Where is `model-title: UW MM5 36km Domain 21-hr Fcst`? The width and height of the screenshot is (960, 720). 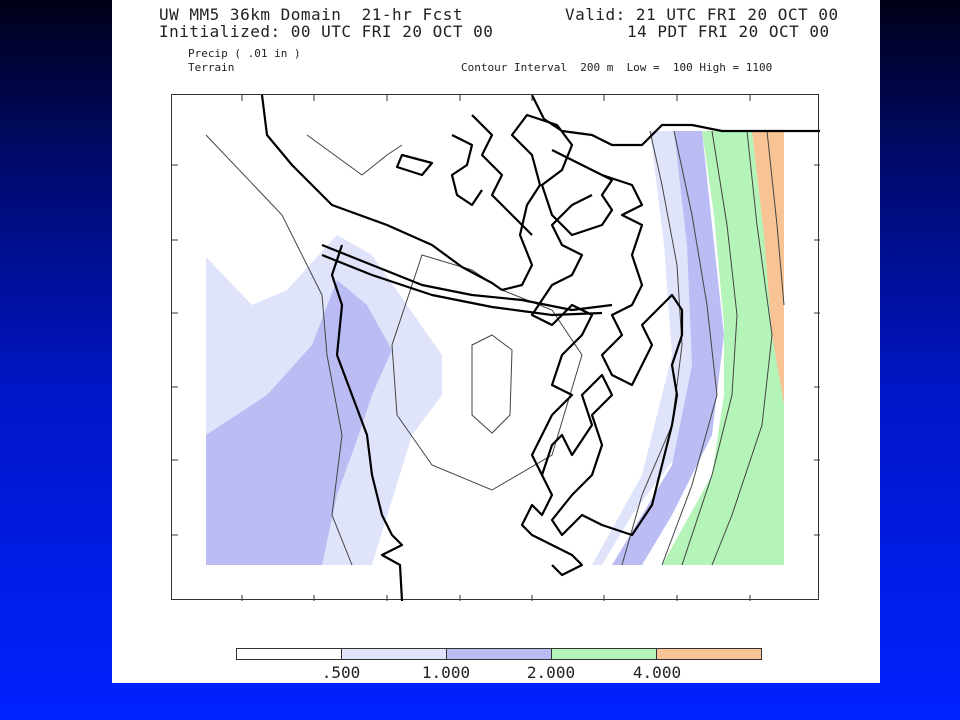
model-title: UW MM5 36km Domain 21-hr Fcst is located at coordinates (311, 14).